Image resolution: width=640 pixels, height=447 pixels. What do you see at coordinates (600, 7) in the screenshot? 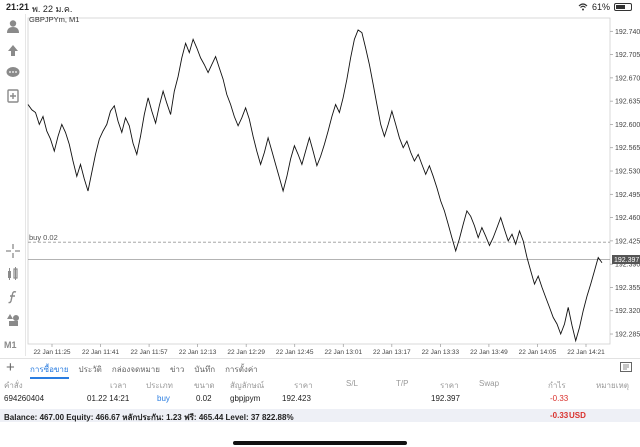
I see `battery-percent: 61%` at bounding box center [600, 7].